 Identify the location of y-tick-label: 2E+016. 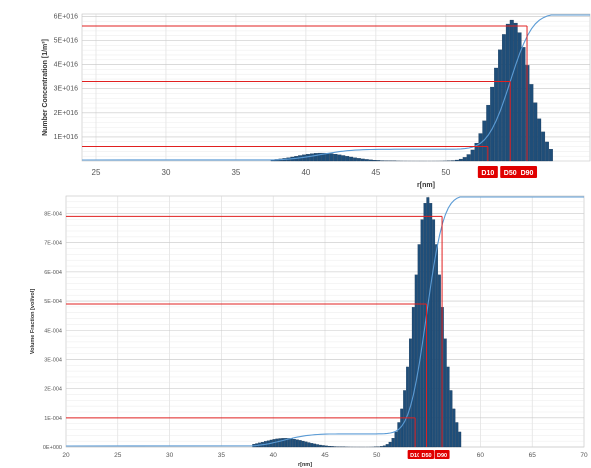
(66, 113).